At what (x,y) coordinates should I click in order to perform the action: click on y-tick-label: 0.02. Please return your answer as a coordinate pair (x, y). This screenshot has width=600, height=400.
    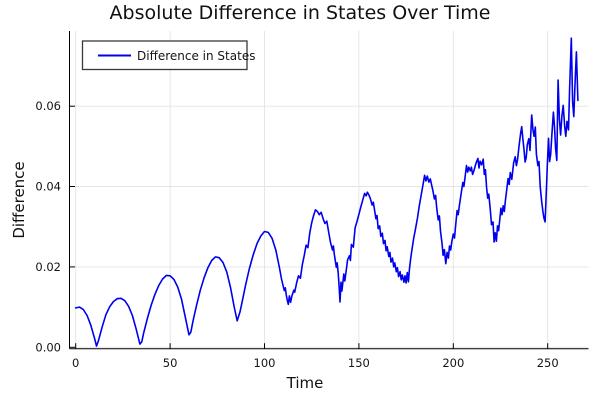
    Looking at the image, I should click on (48, 267).